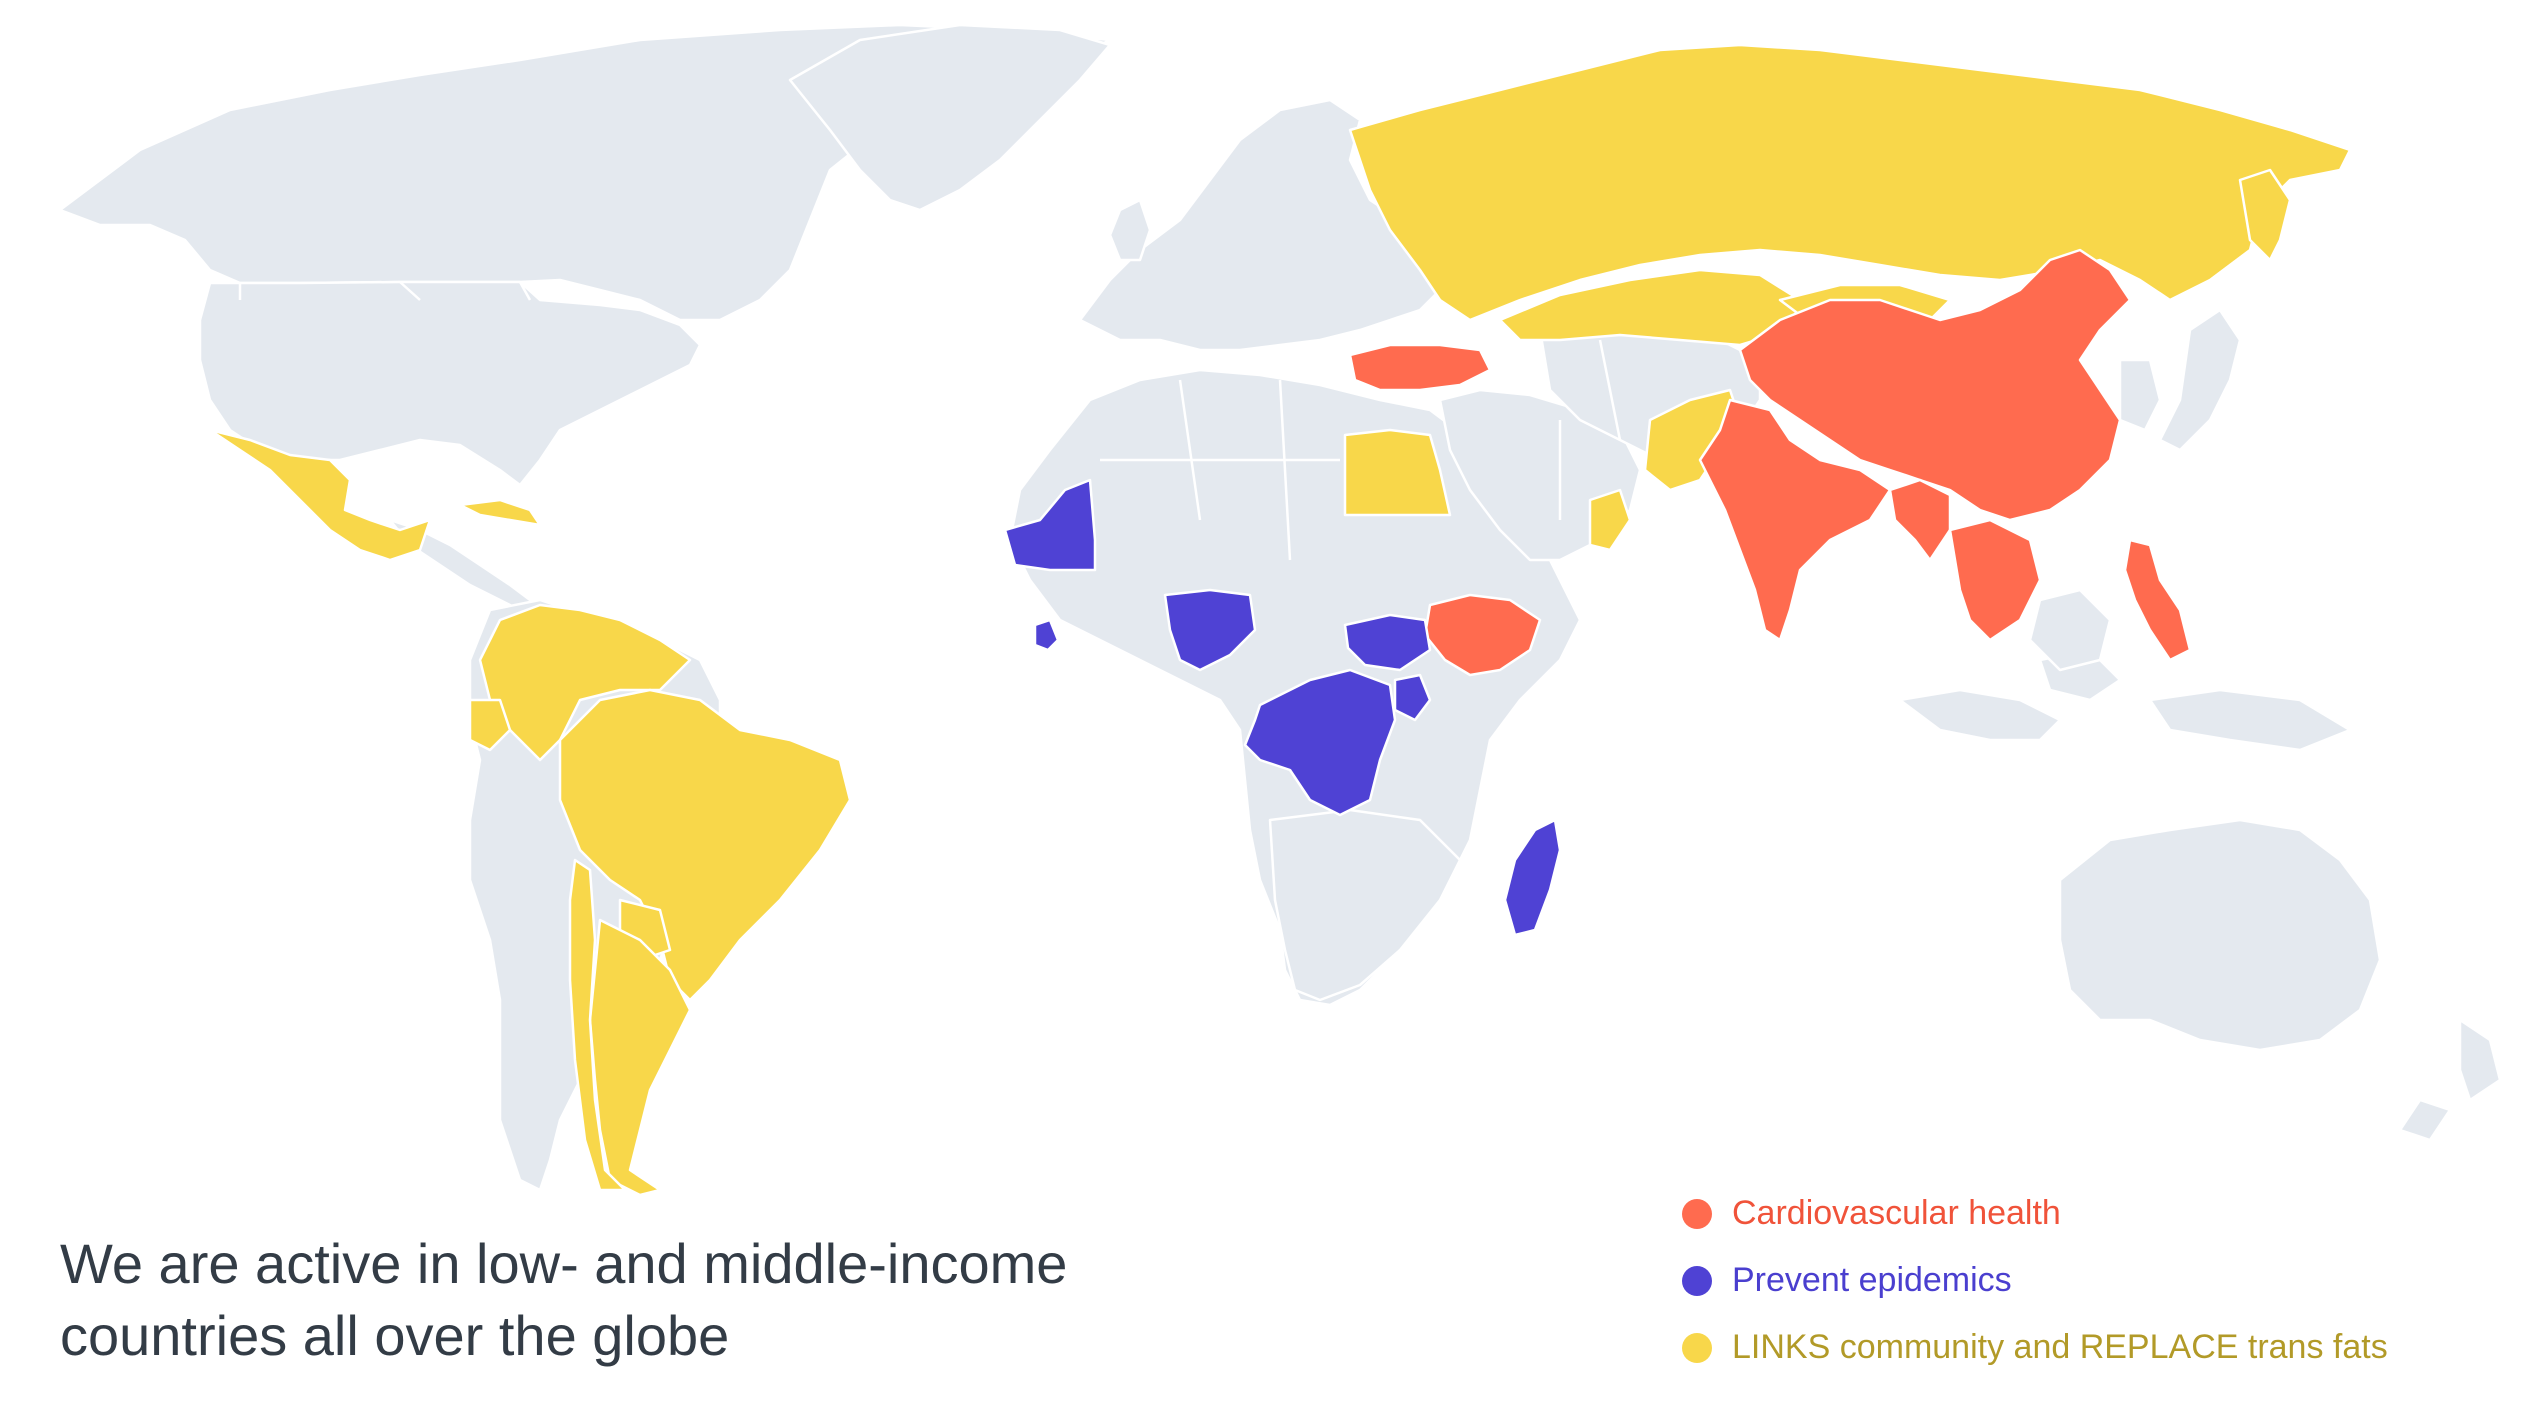  Describe the element at coordinates (1397, 472) in the screenshot. I see `egypt` at that location.